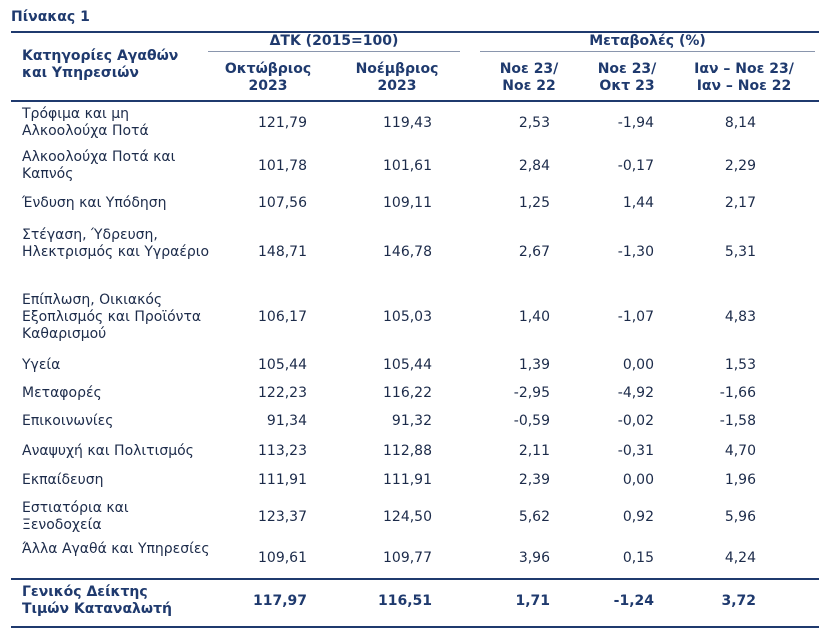  What do you see at coordinates (737, 393) in the screenshot?
I see `ytd-value: -1,66` at bounding box center [737, 393].